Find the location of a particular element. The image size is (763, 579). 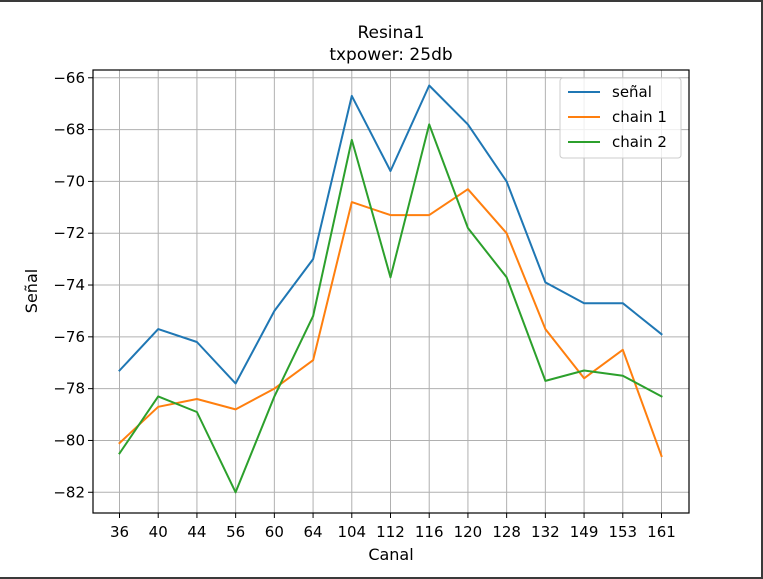

x-tick-label: 120 is located at coordinates (468, 532).